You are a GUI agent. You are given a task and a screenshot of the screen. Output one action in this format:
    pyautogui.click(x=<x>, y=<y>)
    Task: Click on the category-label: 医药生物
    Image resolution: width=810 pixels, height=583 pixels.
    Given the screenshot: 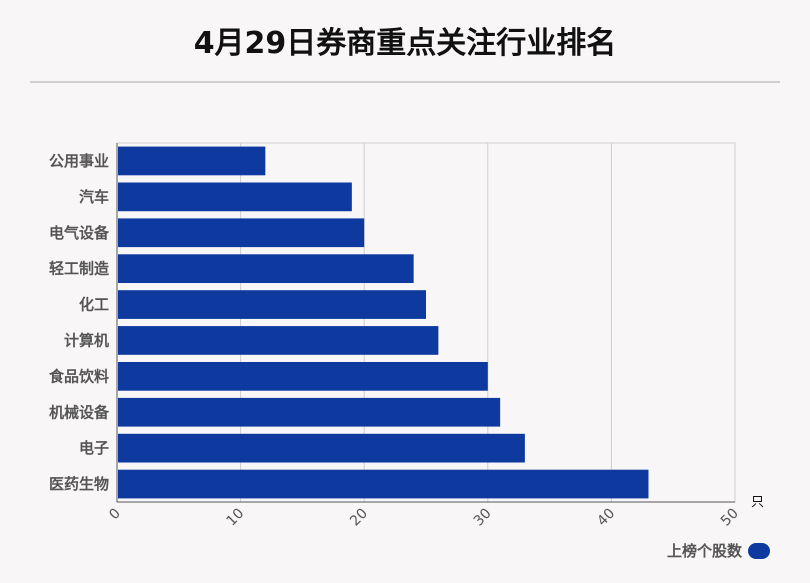 What is the action you would take?
    pyautogui.click(x=79, y=484)
    